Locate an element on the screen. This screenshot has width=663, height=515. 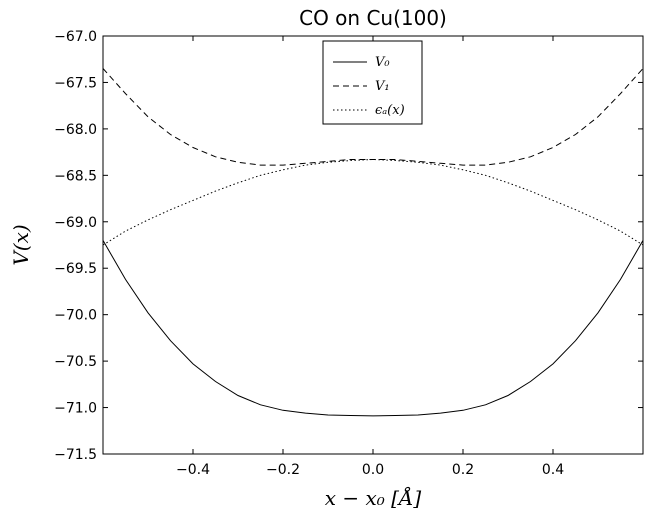
y-tick-label: −67.5 is located at coordinates (75, 83).